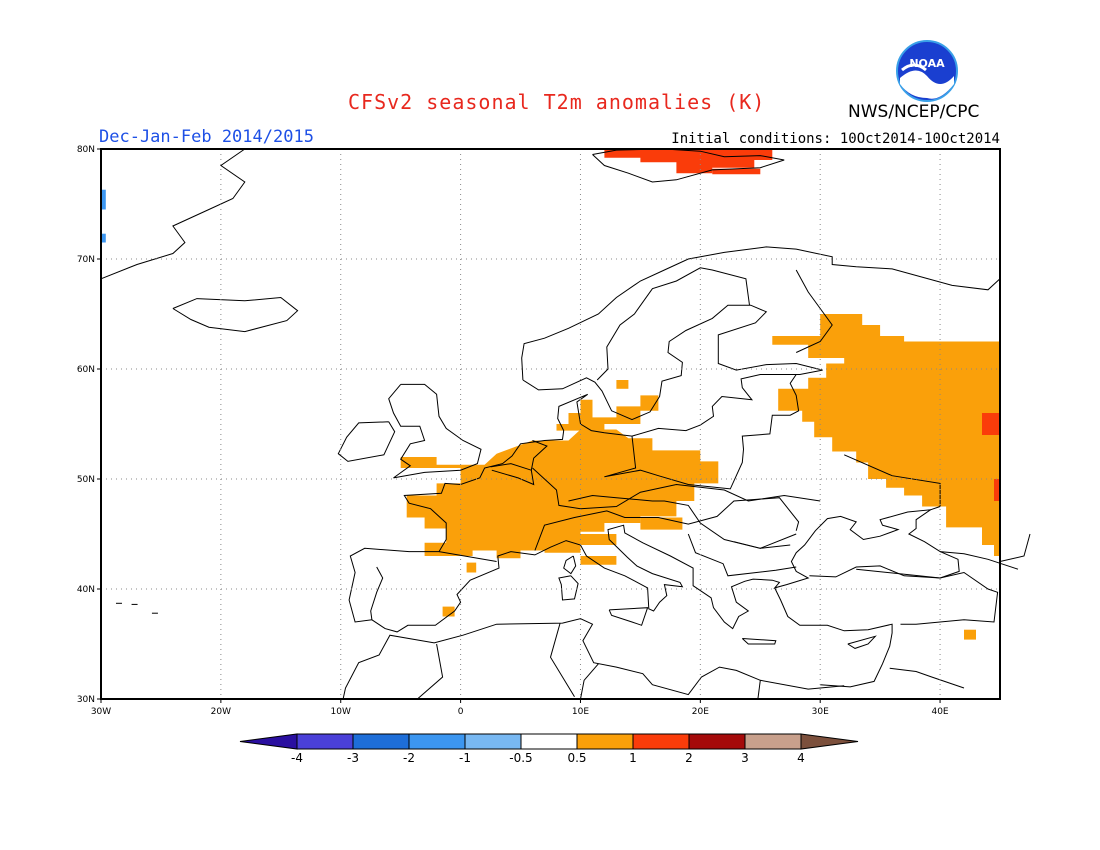 The image size is (1100, 850). What do you see at coordinates (970, 634) in the screenshot?
I see `anomaly-cyprus` at bounding box center [970, 634].